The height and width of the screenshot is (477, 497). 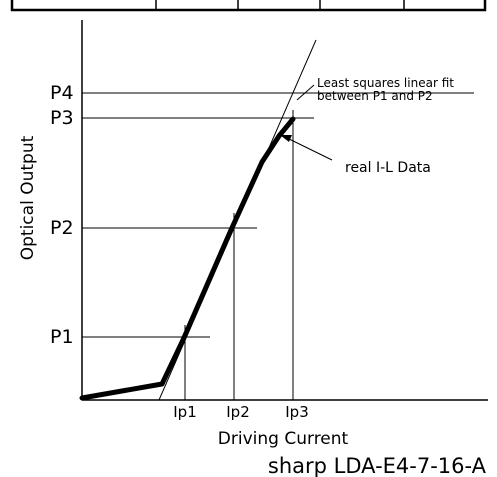 What do you see at coordinates (28, 197) in the screenshot?
I see `y-axis-label: Optical Output` at bounding box center [28, 197].